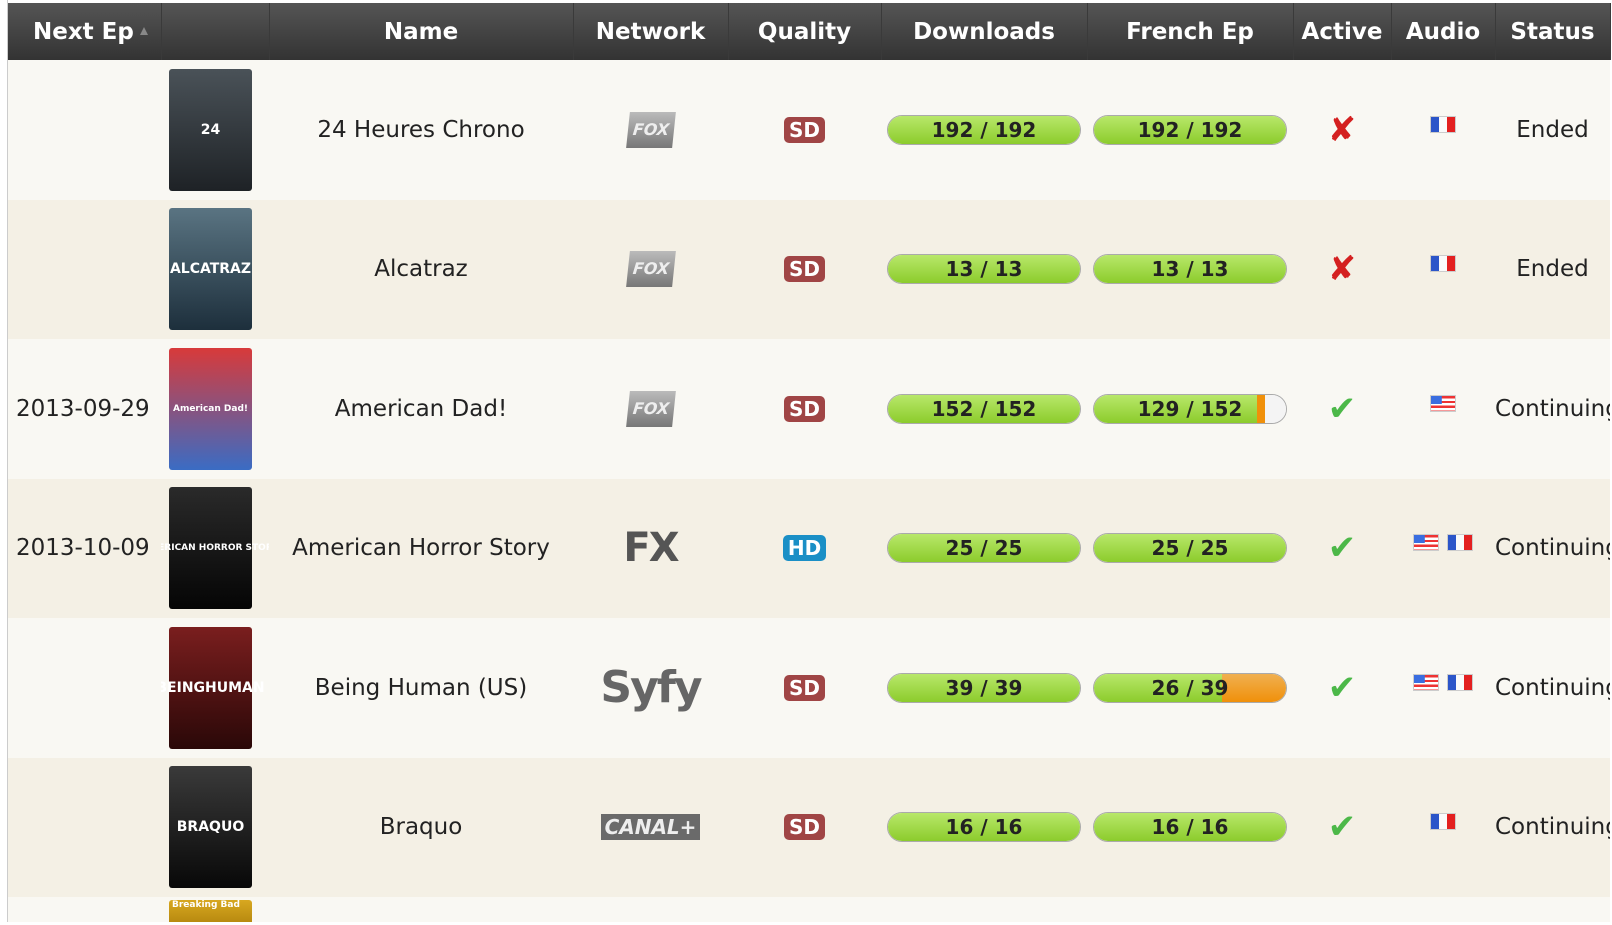  Describe the element at coordinates (1552, 909) in the screenshot. I see `status-cell` at that location.